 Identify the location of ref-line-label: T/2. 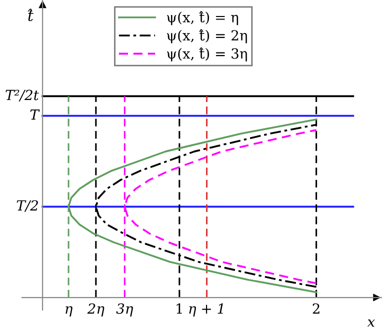
(27, 206).